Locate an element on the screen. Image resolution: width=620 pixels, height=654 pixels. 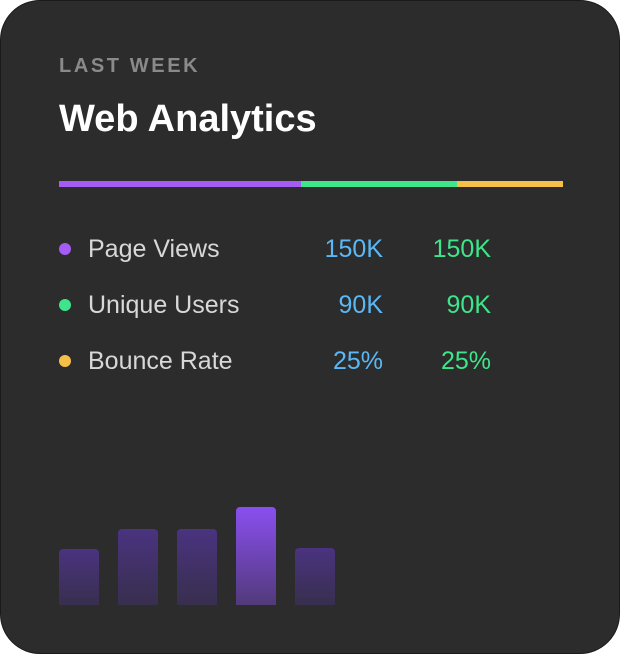
stacked-progress-bar is located at coordinates (311, 184).